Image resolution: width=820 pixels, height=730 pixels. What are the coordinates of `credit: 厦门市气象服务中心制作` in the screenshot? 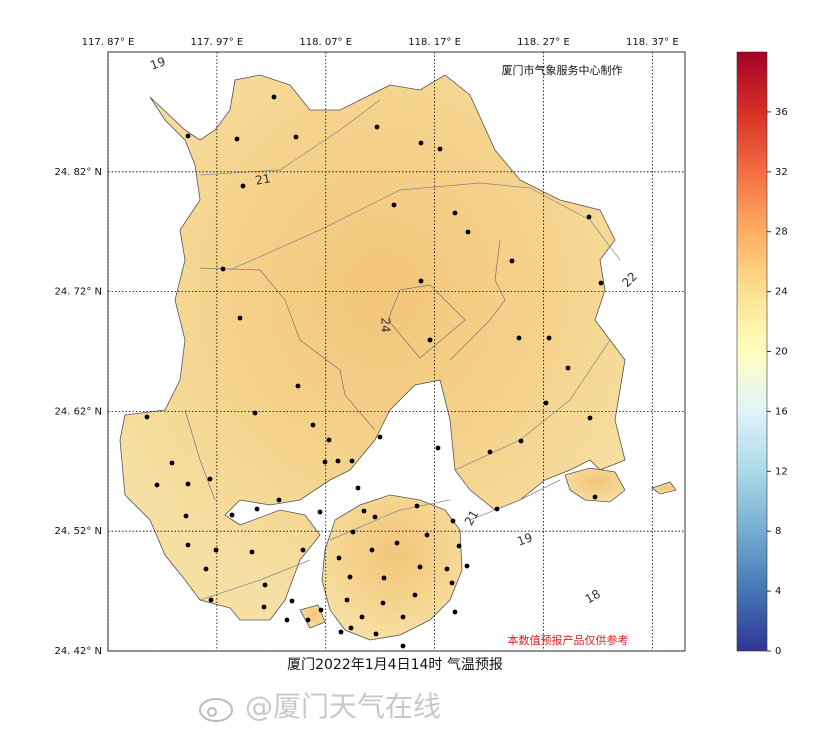 It's located at (562, 70).